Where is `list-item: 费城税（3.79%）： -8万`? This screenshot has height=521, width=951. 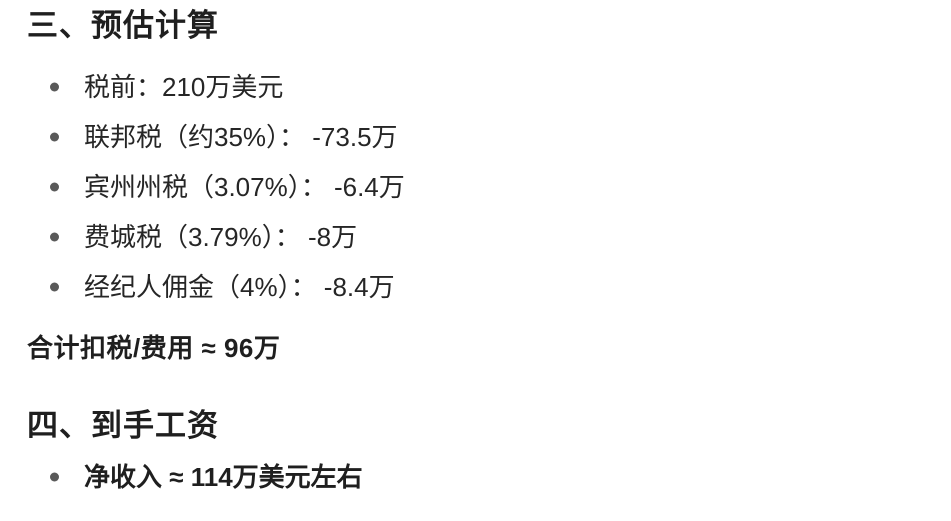 list-item: 费城税（3.79%）： -8万 is located at coordinates (479, 237).